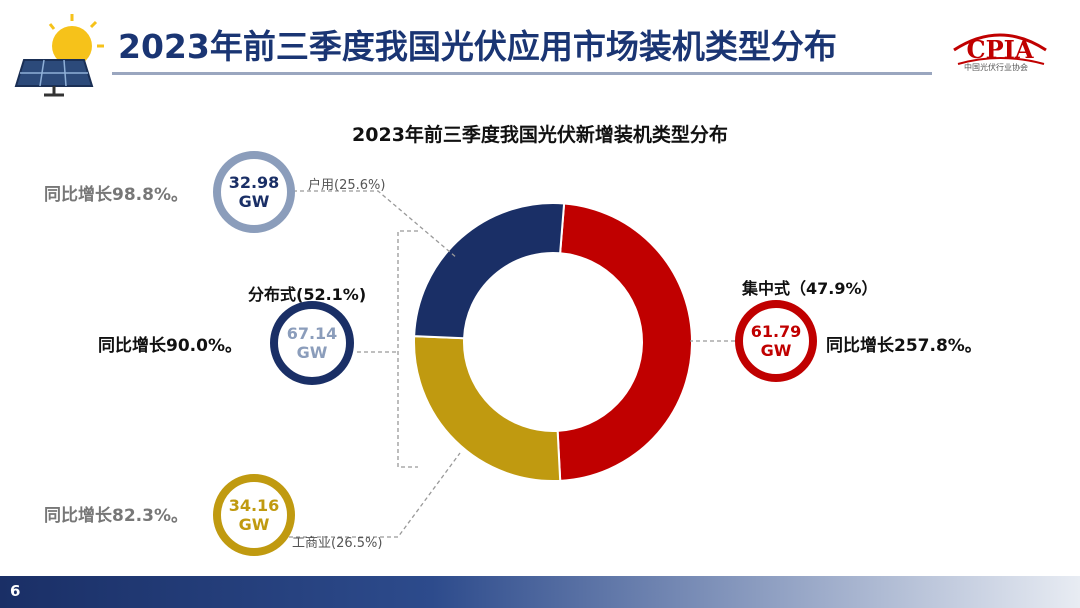 The height and width of the screenshot is (608, 1080). I want to click on value-commercial: 34.16 GW, so click(254, 515).